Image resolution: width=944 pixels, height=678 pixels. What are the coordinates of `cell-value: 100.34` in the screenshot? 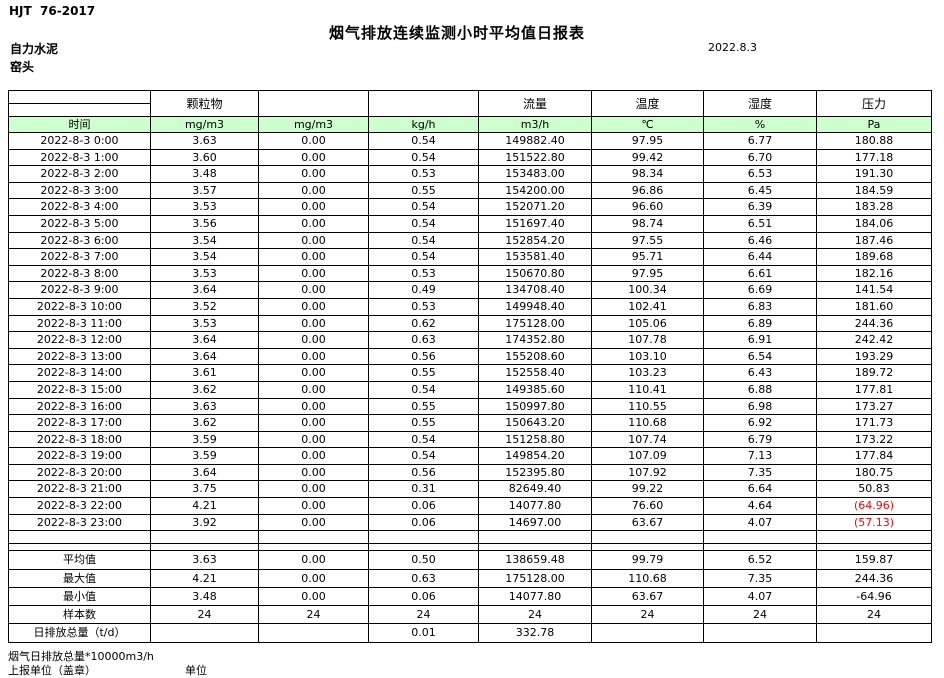 It's located at (647, 290).